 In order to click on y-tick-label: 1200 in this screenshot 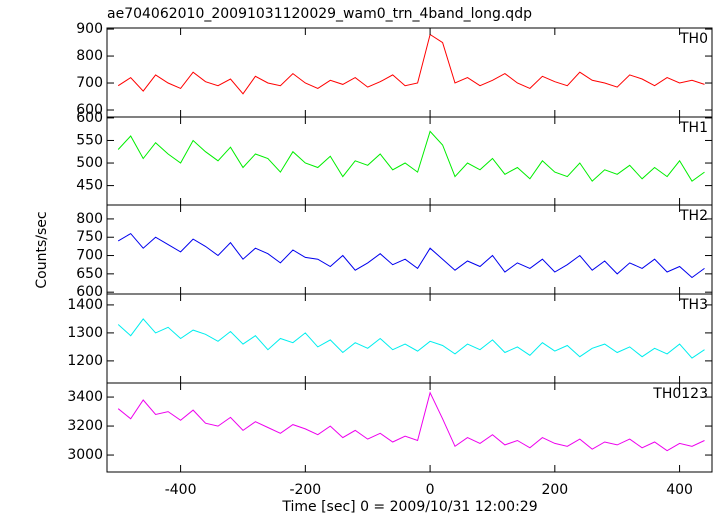, I will do `click(85, 361)`.